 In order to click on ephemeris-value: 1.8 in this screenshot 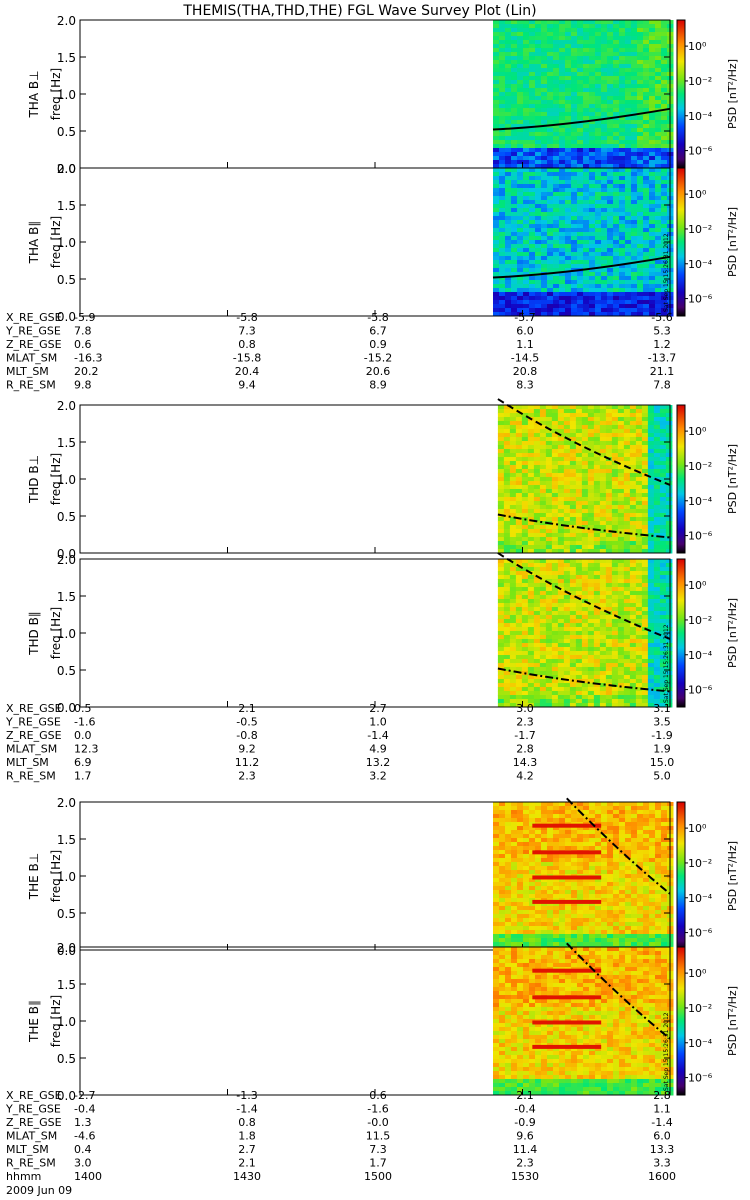, I will do `click(247, 1136)`.